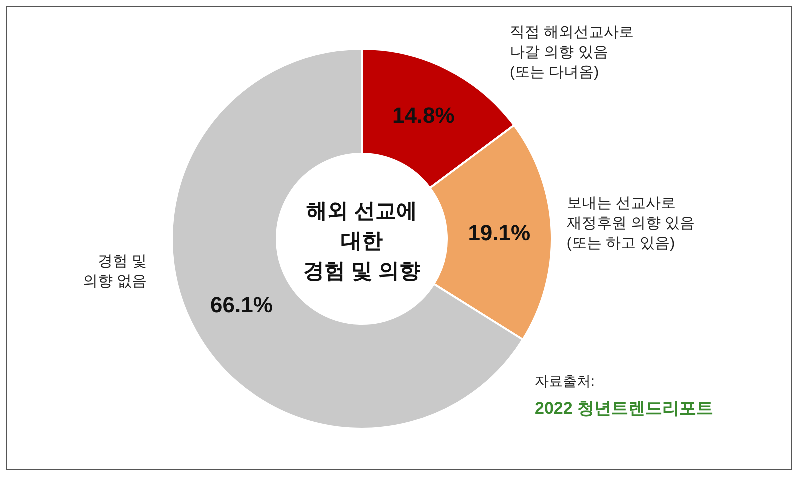 This screenshot has width=800, height=481. What do you see at coordinates (423, 115) in the screenshot?
I see `data-label: 14.8%` at bounding box center [423, 115].